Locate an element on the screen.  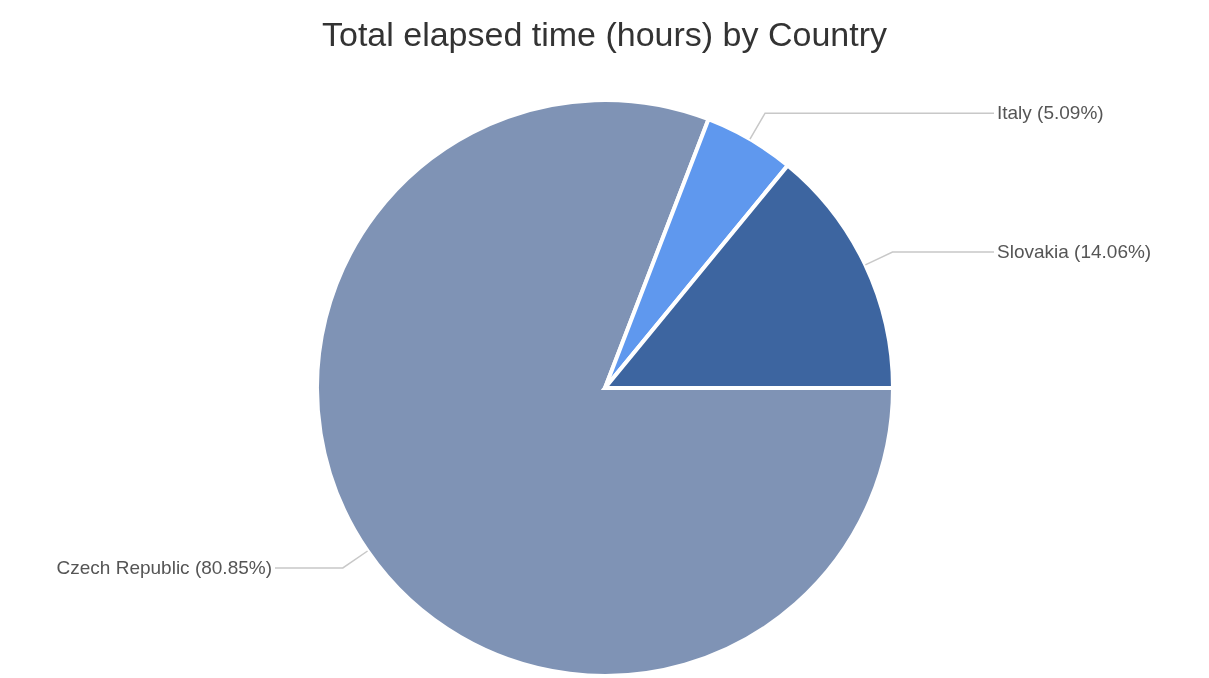
slice-label: Czech Republic (80.85%) is located at coordinates (164, 567).